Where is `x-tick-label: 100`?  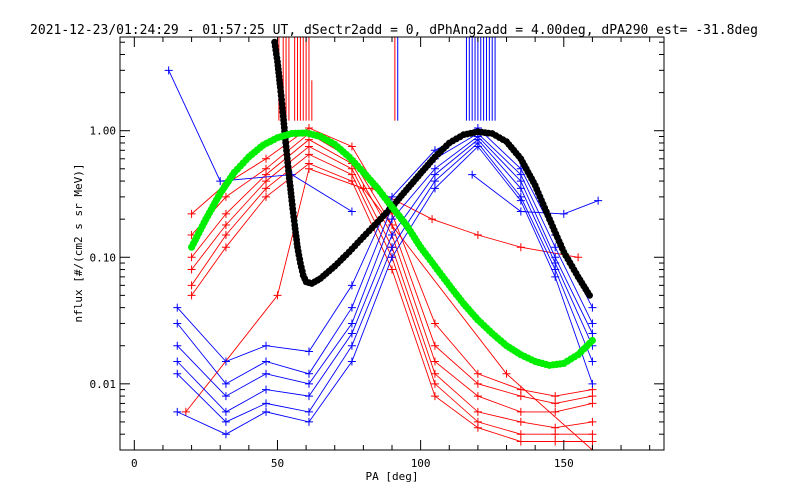
x-tick-label: 100 is located at coordinates (421, 463).